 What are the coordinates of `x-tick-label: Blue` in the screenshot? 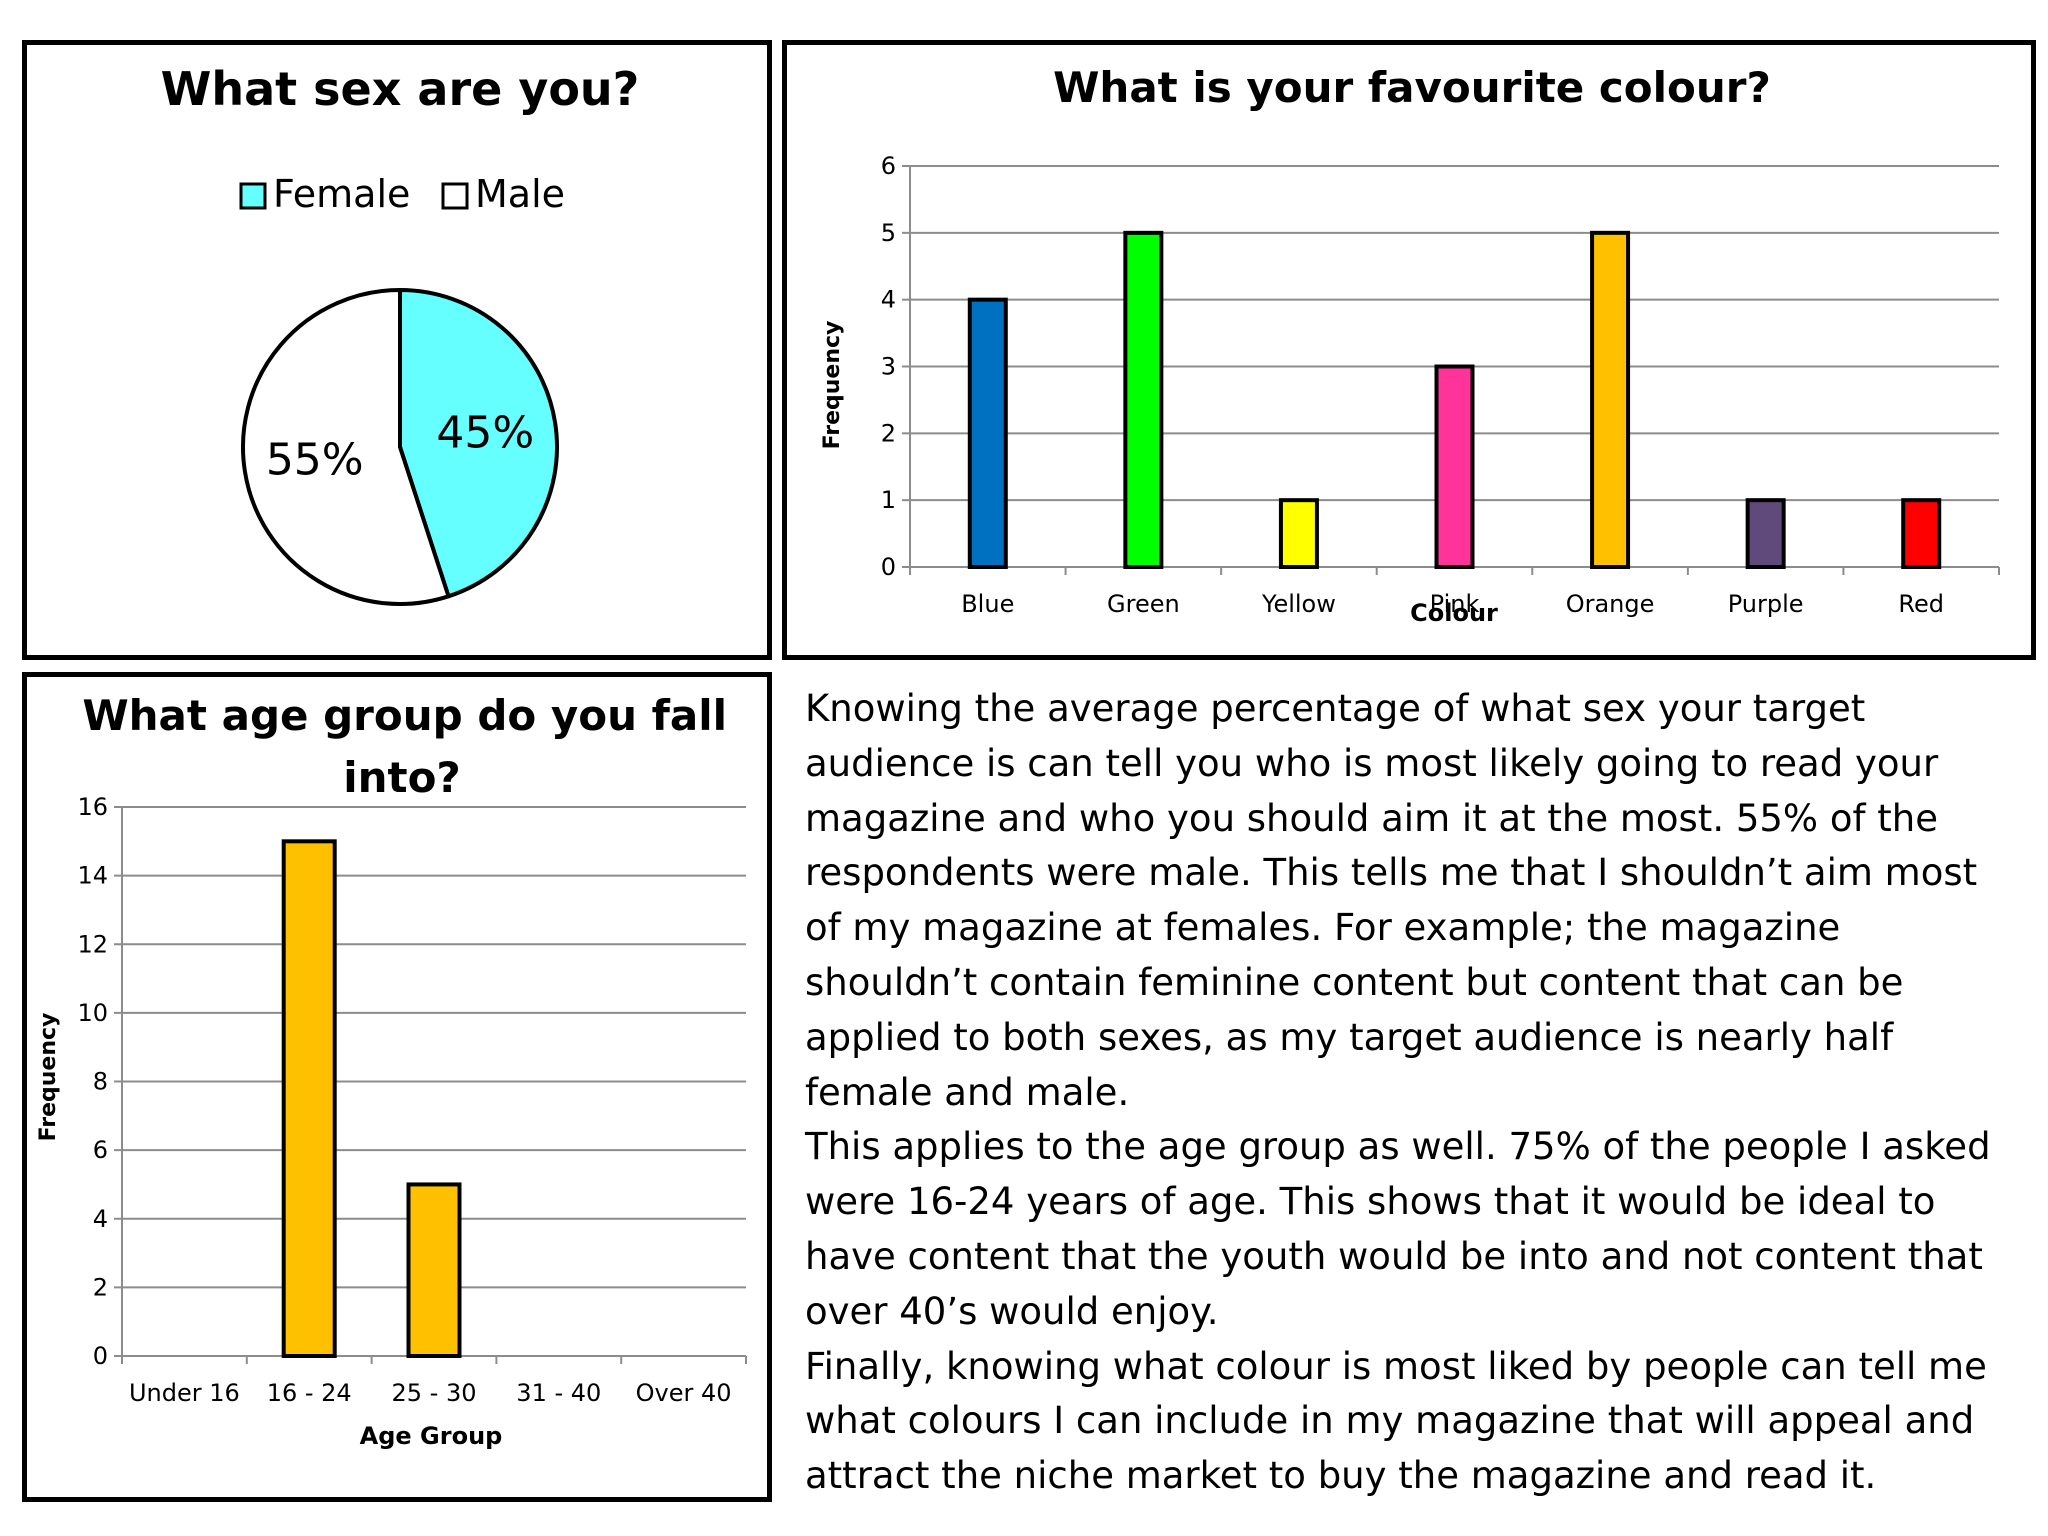 It's located at (987, 604).